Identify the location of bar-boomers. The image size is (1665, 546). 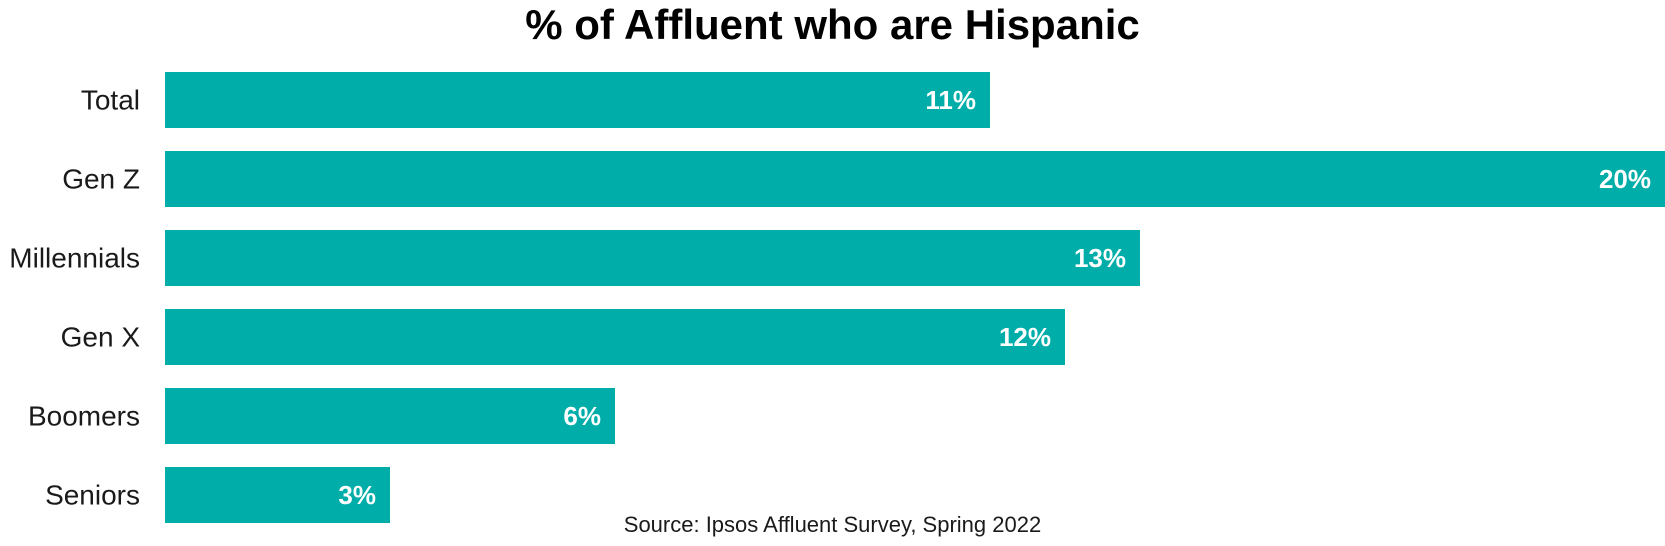
(390, 416).